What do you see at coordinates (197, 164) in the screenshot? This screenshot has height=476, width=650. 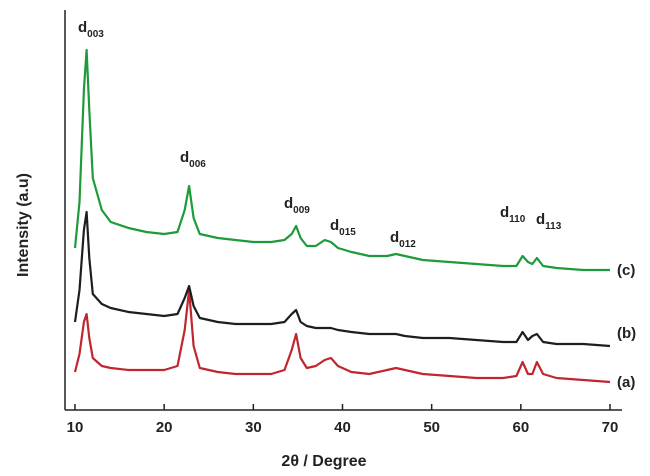 I see `peak-label-index: 006` at bounding box center [197, 164].